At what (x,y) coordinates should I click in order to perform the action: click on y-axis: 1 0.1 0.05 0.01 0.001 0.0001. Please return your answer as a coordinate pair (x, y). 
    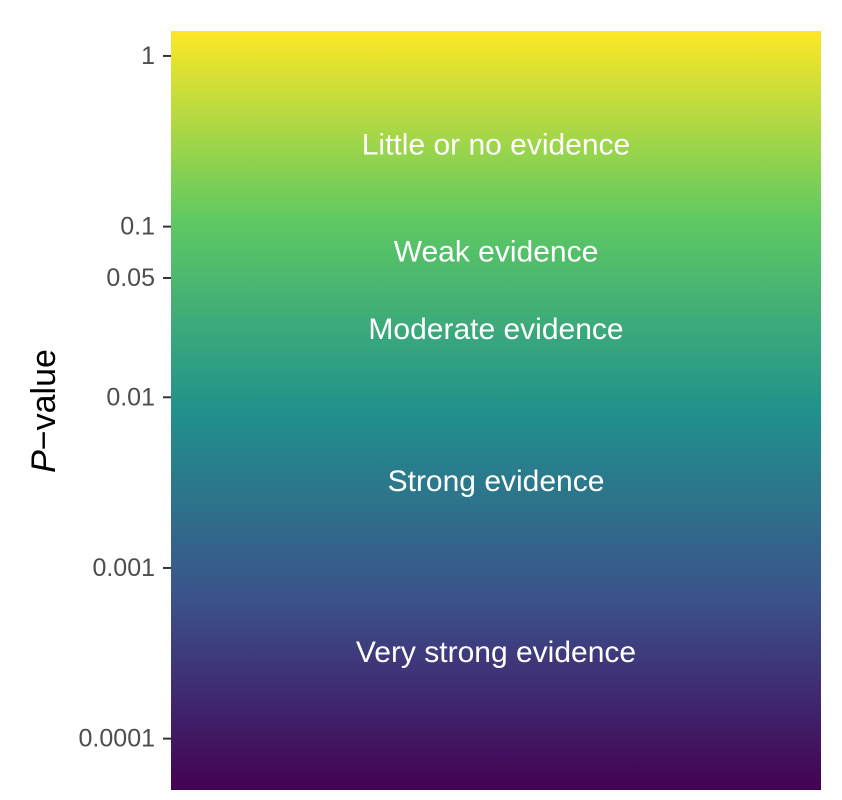
    Looking at the image, I should click on (125, 397).